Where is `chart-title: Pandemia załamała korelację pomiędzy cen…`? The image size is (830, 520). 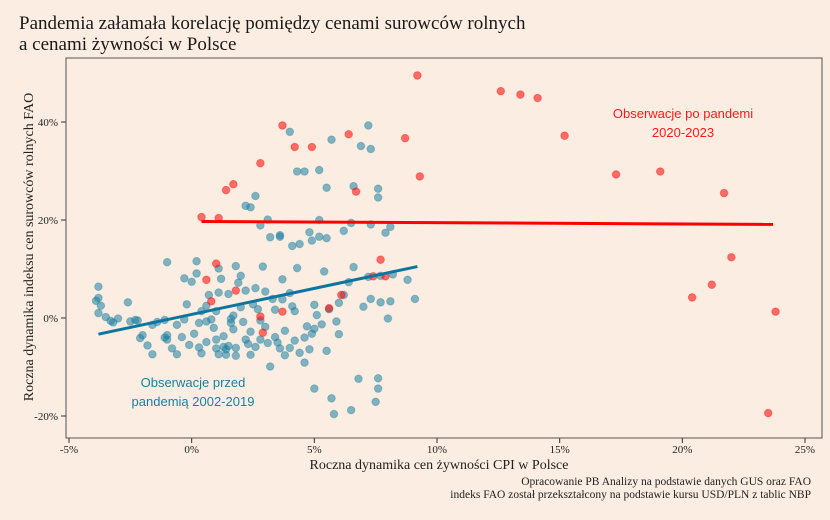
chart-title: Pandemia załamała korelację pomiędzy cen… is located at coordinates (272, 34).